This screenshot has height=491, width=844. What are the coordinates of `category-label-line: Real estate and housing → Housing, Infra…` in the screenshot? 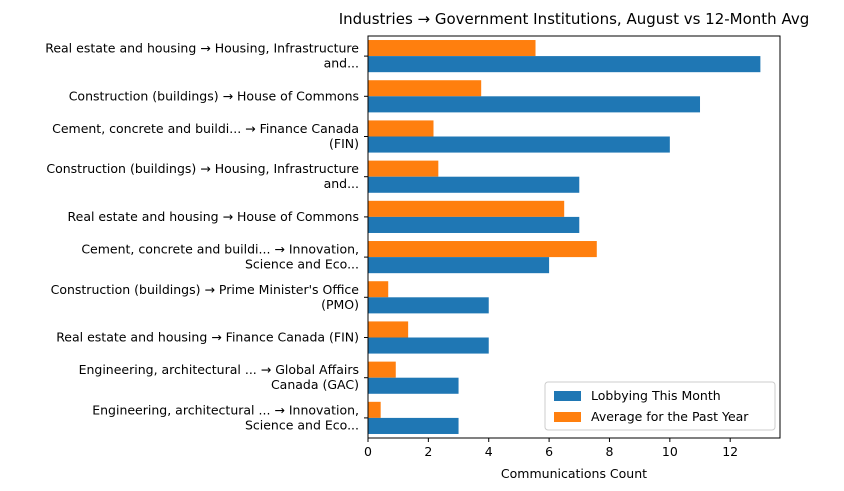 It's located at (202, 48).